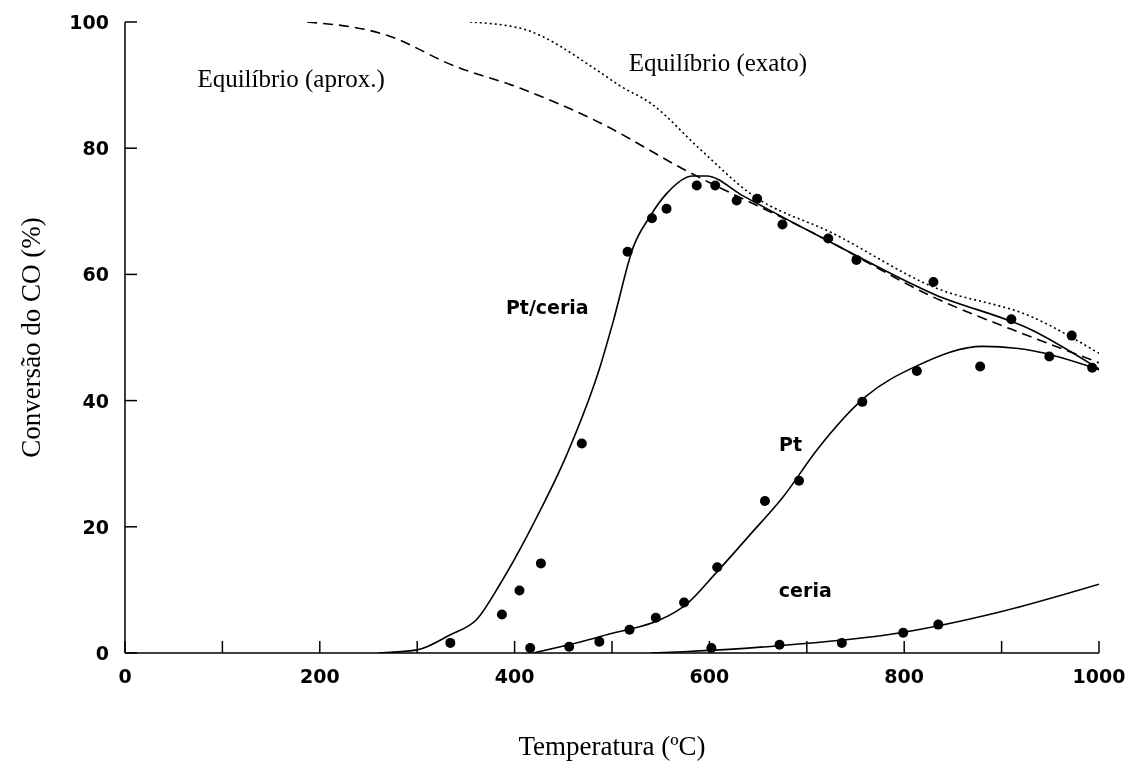 The image size is (1136, 778). What do you see at coordinates (514, 676) in the screenshot?
I see `x-tick-label: 400` at bounding box center [514, 676].